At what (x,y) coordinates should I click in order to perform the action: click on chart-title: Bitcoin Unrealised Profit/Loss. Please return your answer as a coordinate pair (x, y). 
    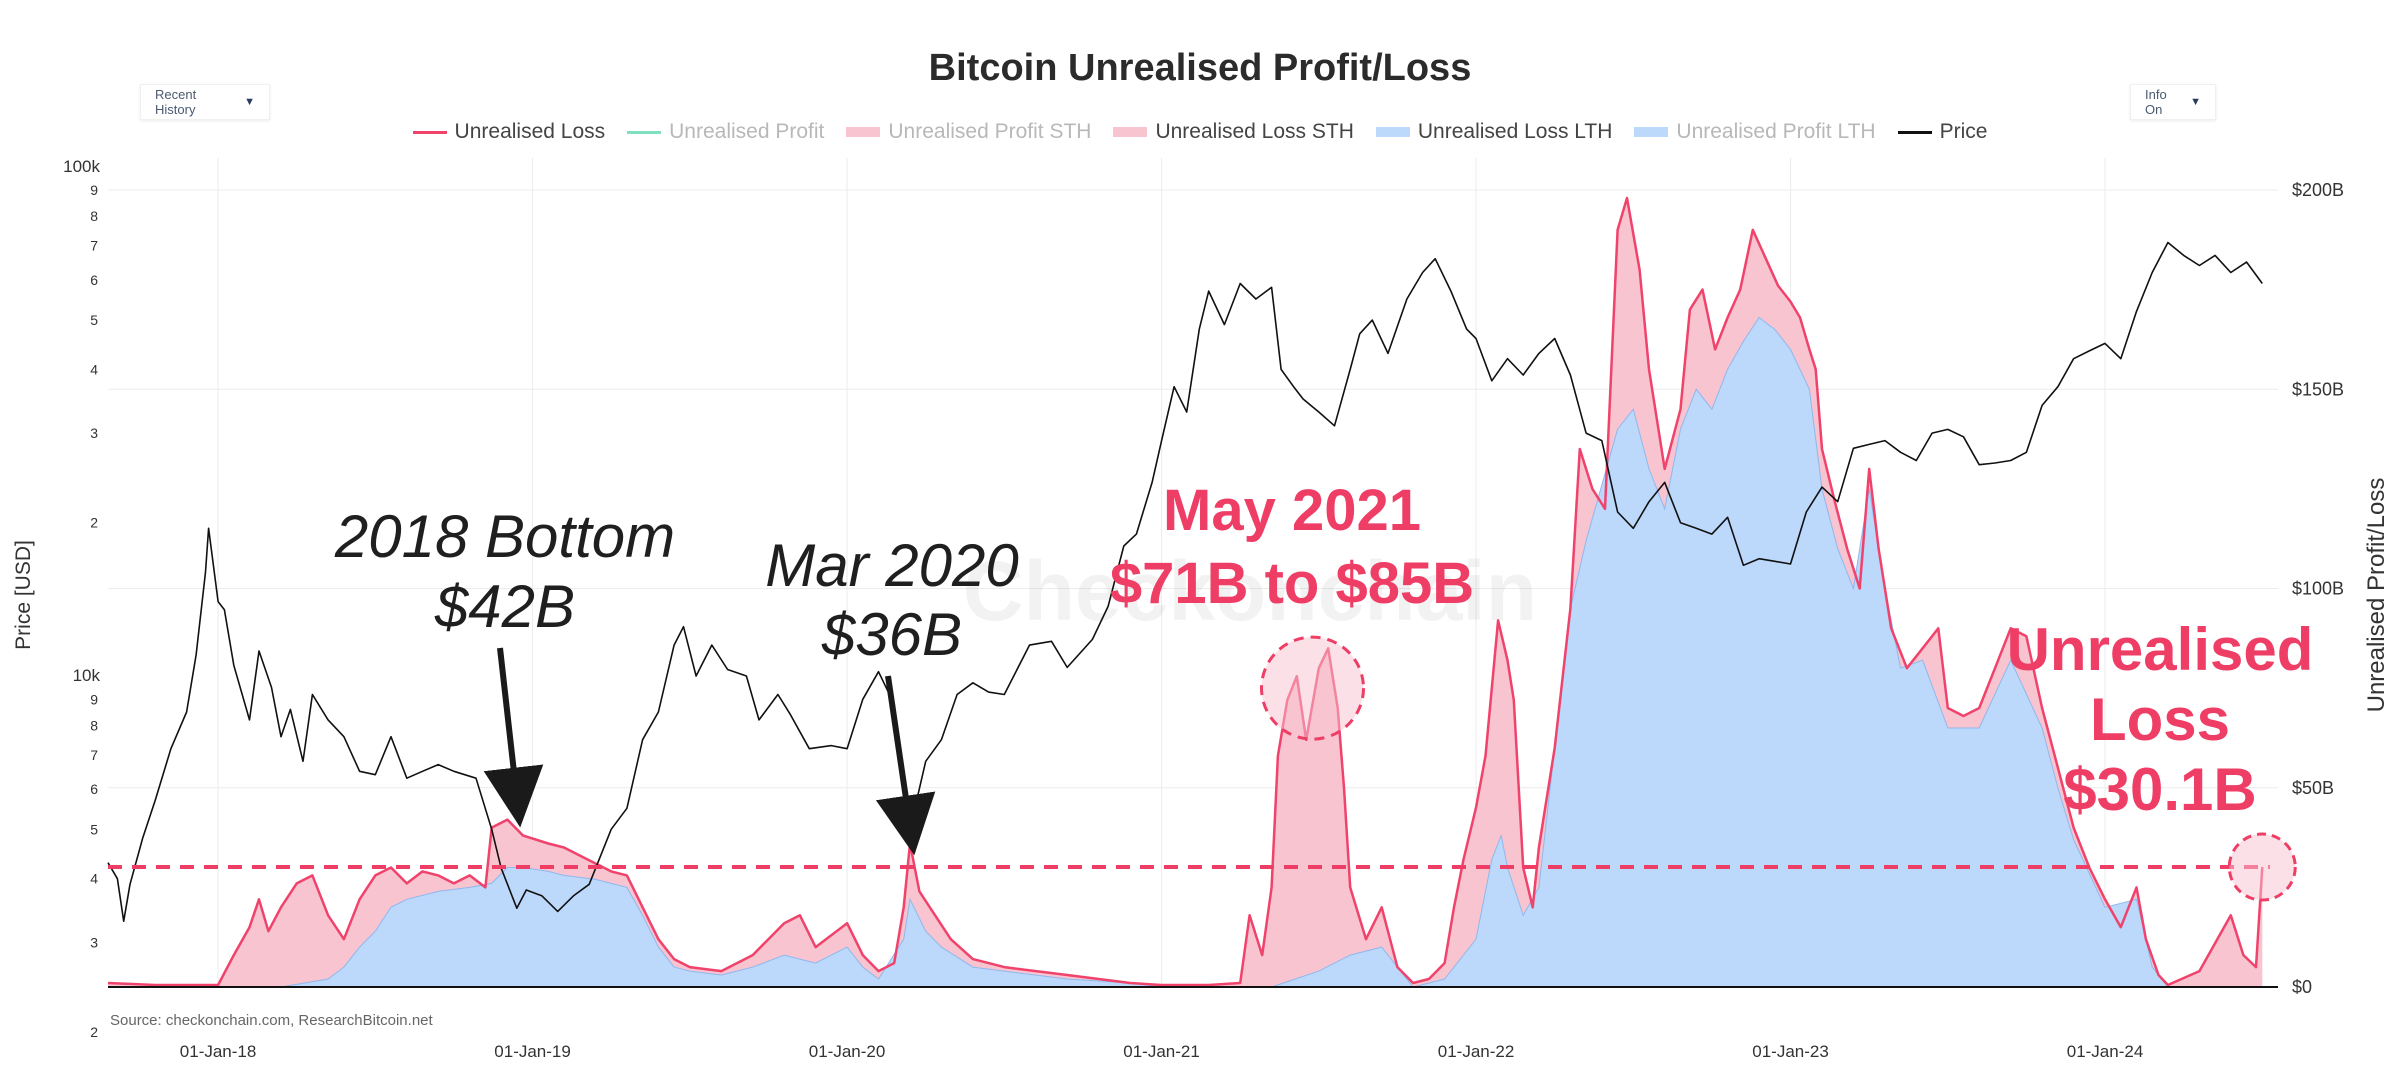
    Looking at the image, I should click on (1200, 68).